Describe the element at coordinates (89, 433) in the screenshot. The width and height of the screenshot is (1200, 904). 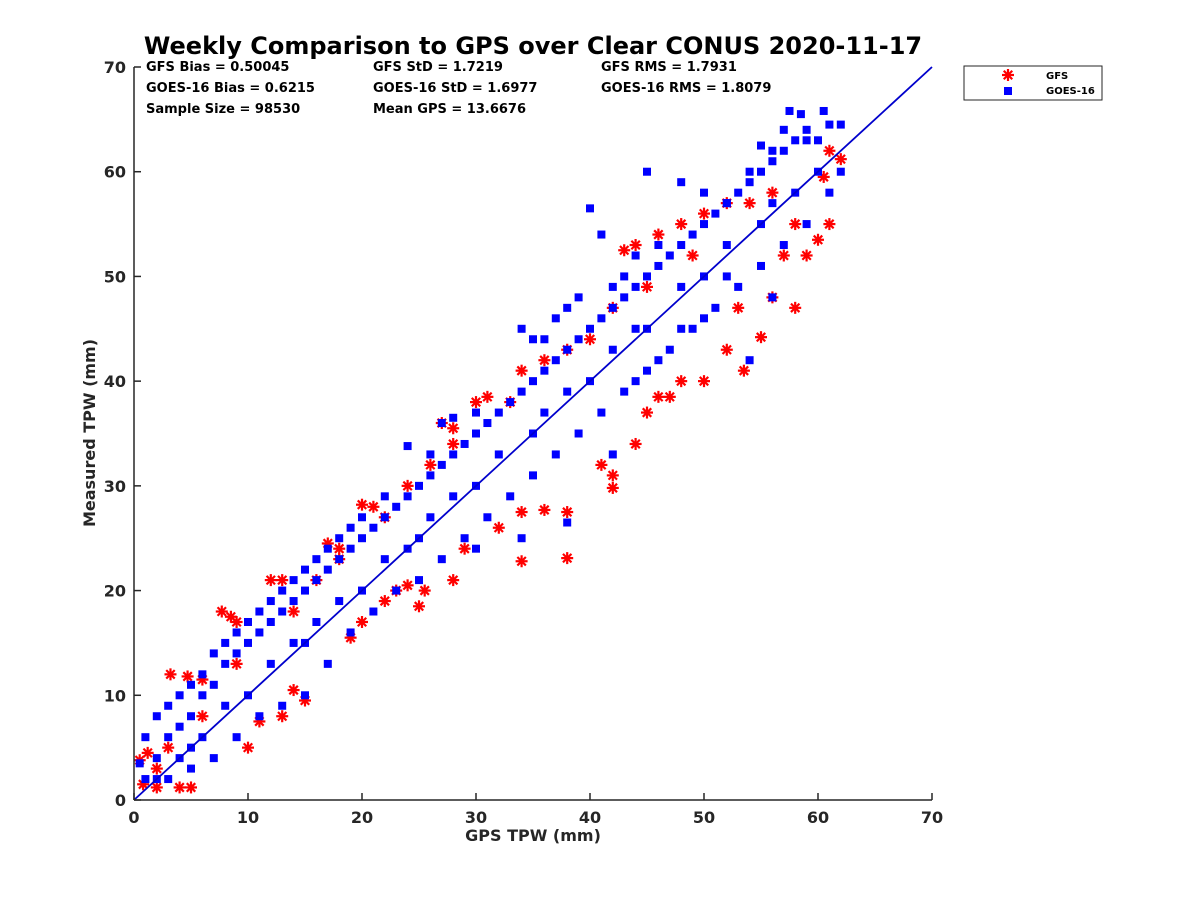
I see `y-axis-label: Measured TPW (mm)` at that location.